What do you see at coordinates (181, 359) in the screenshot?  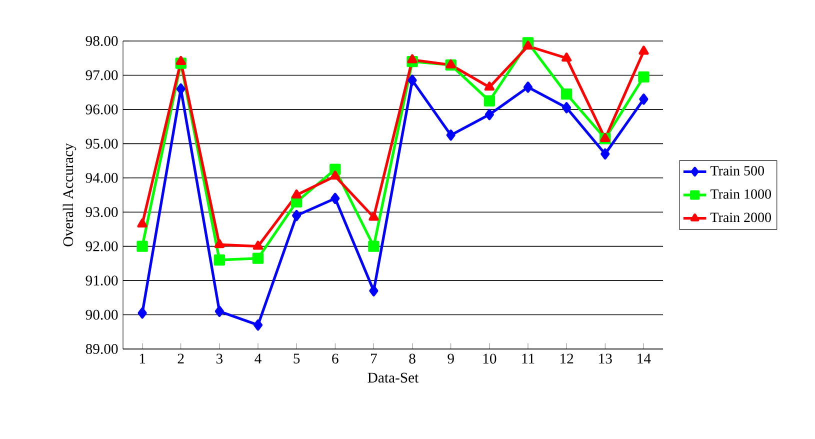 I see `x-tick-label: 2` at bounding box center [181, 359].